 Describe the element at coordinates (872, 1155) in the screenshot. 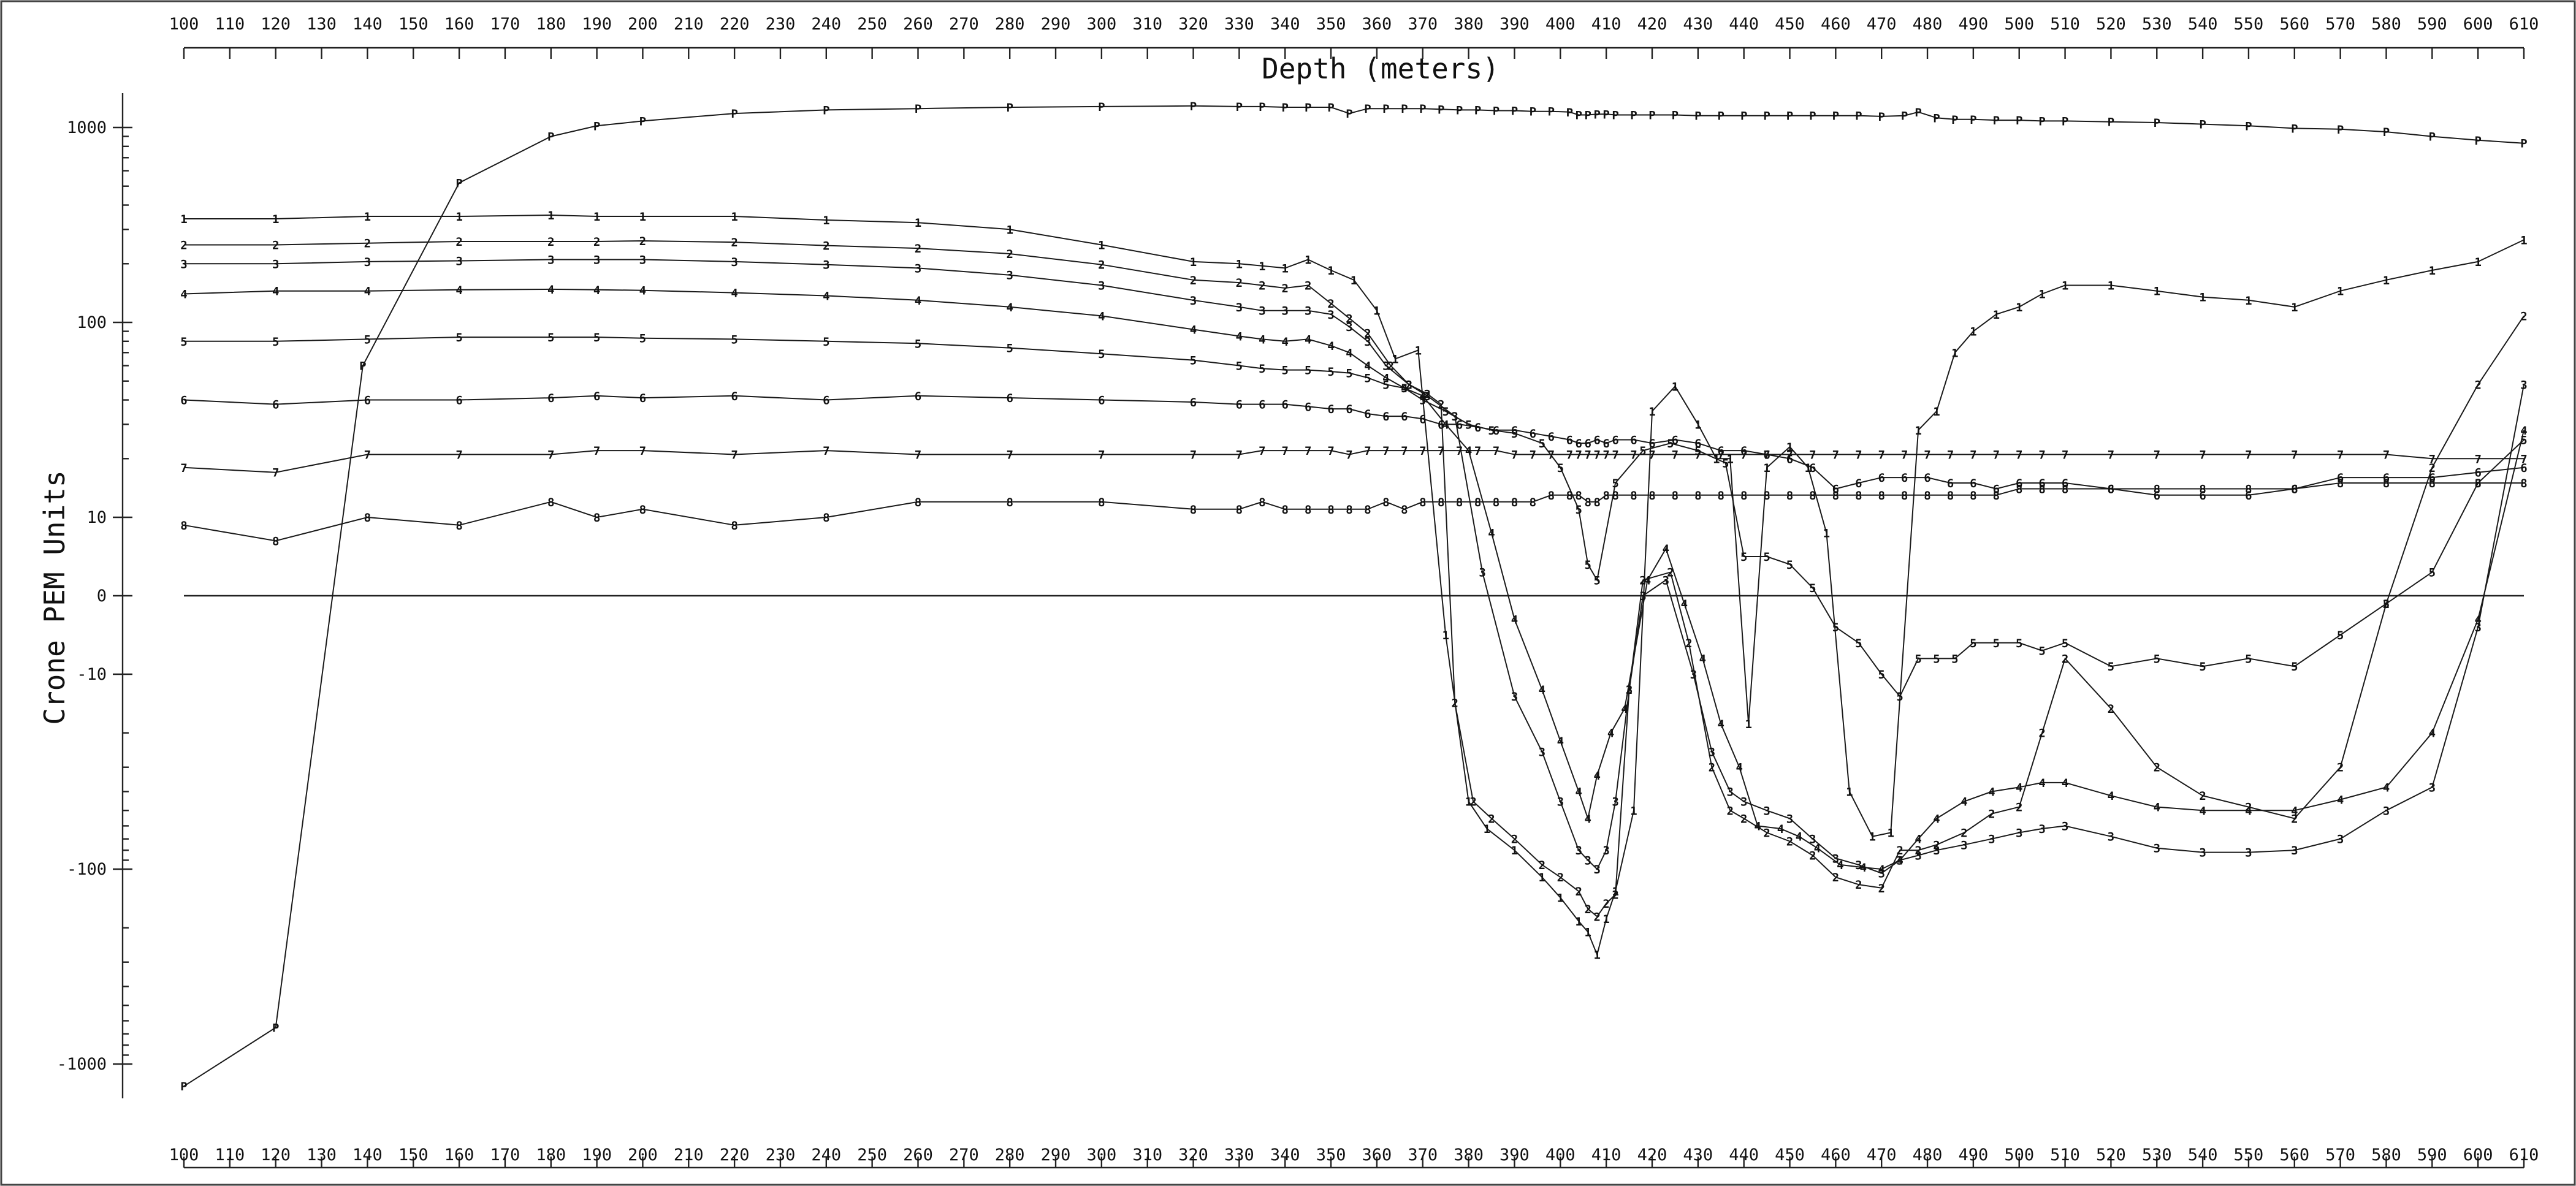

I see `bottom-x-tick-label: 250` at that location.